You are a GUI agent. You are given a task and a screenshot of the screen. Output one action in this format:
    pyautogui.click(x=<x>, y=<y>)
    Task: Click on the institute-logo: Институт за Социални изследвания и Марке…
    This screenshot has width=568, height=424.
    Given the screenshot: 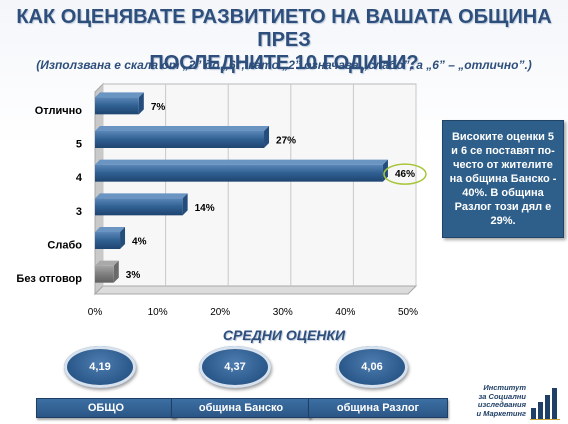 What is the action you would take?
    pyautogui.click(x=519, y=402)
    